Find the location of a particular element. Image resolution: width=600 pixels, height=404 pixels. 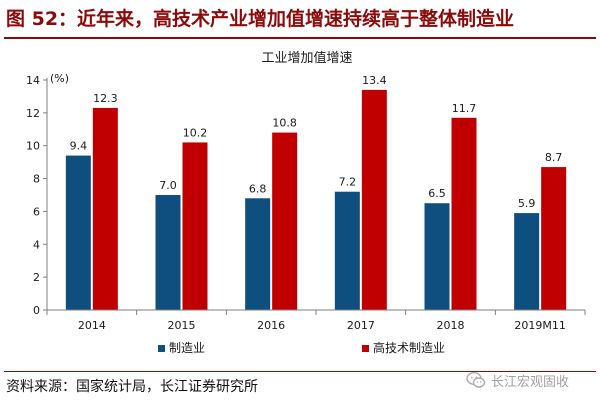

bar-high-tech-2019M11 is located at coordinates (554, 238).